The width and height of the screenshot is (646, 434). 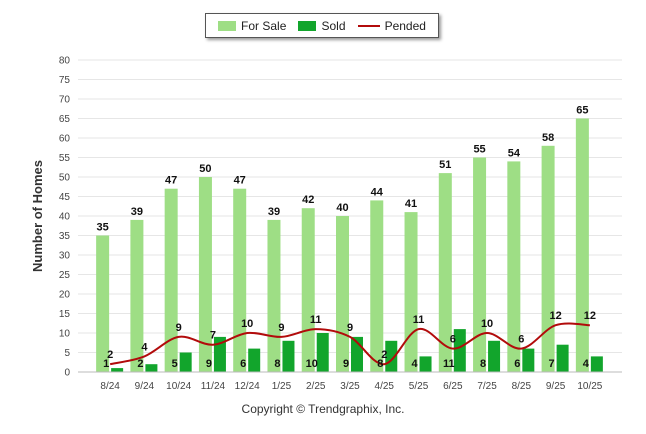 What do you see at coordinates (178, 386) in the screenshot?
I see `x-tick-label: 10/24` at bounding box center [178, 386].